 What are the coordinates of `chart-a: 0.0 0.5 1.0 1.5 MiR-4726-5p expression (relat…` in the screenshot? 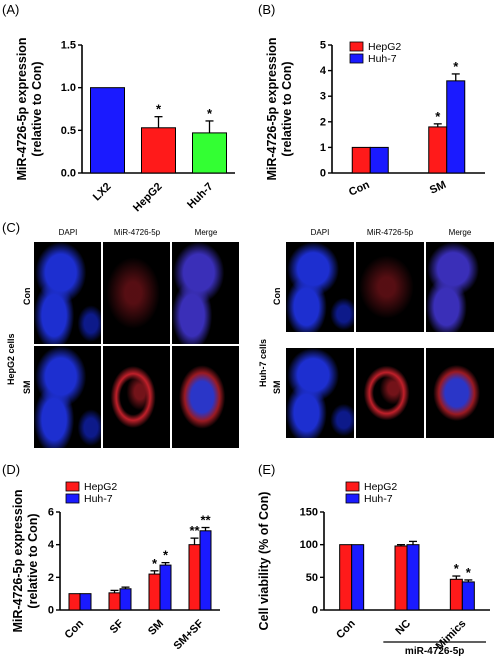 It's located at (125, 126).